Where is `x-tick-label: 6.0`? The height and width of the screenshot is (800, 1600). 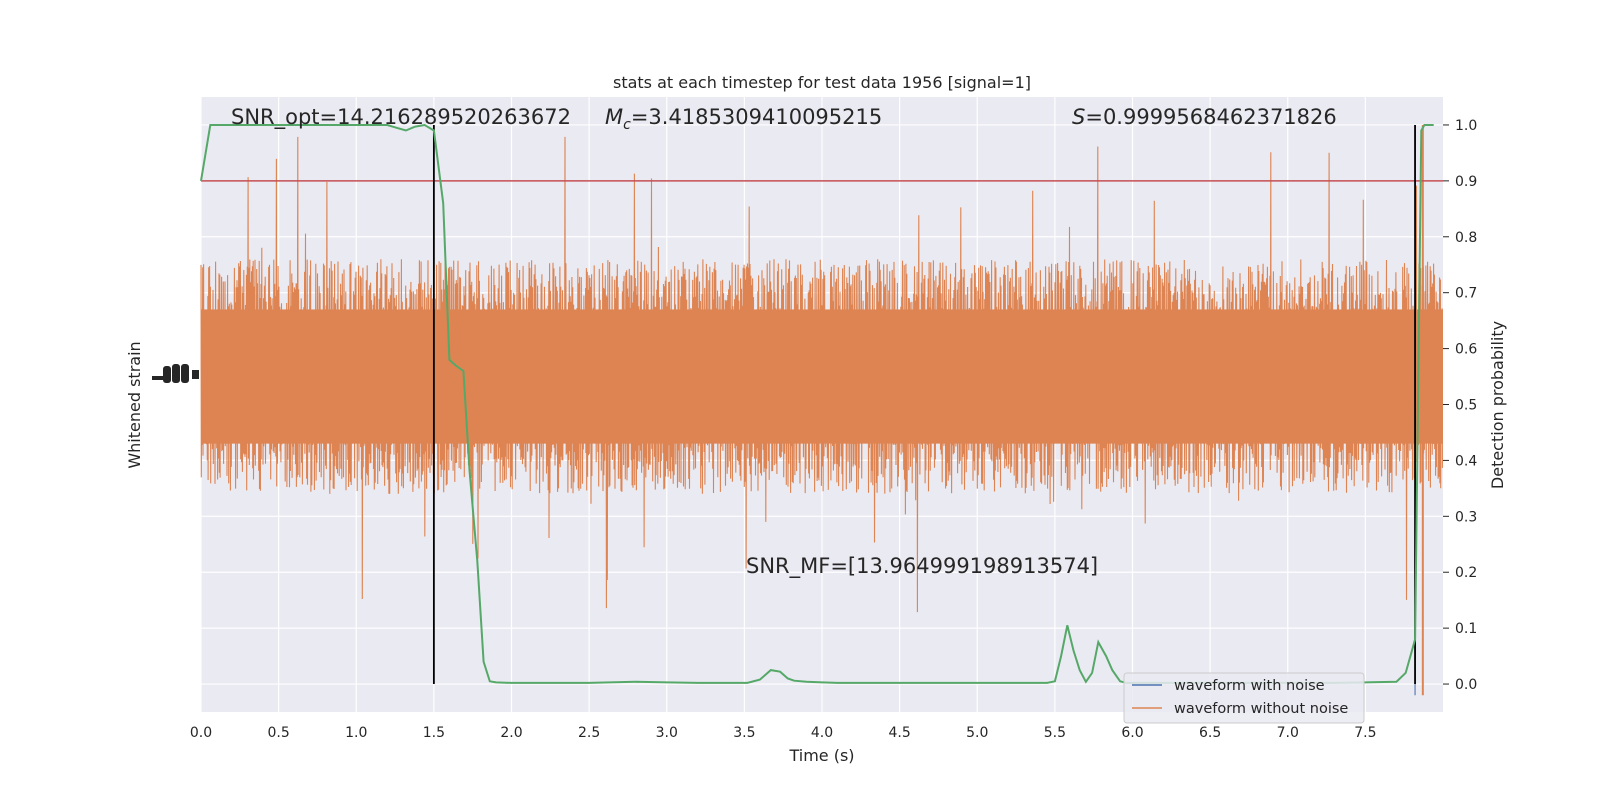
x-tick-label: 6.0 is located at coordinates (1132, 733).